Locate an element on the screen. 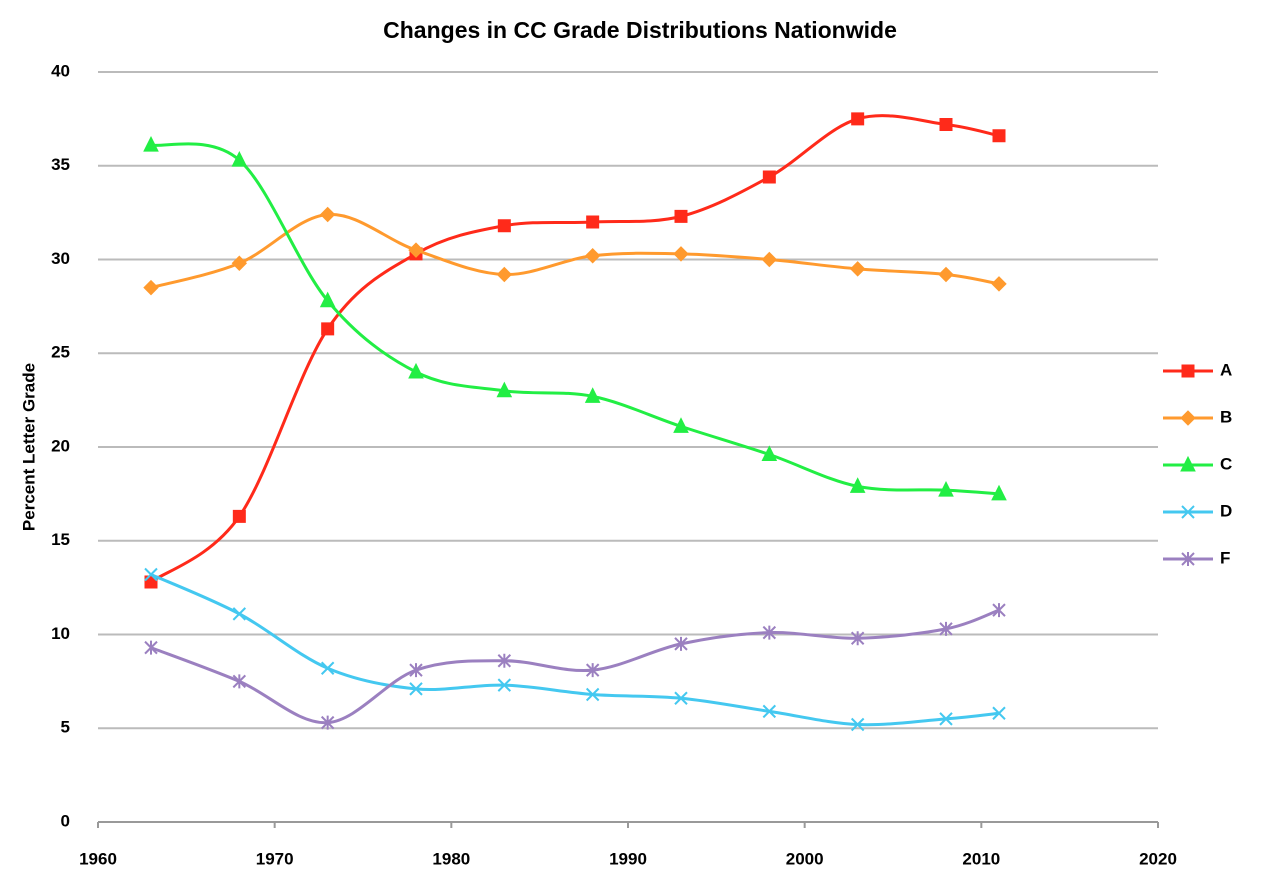 The height and width of the screenshot is (871, 1281). legend-label: C is located at coordinates (1226, 463).